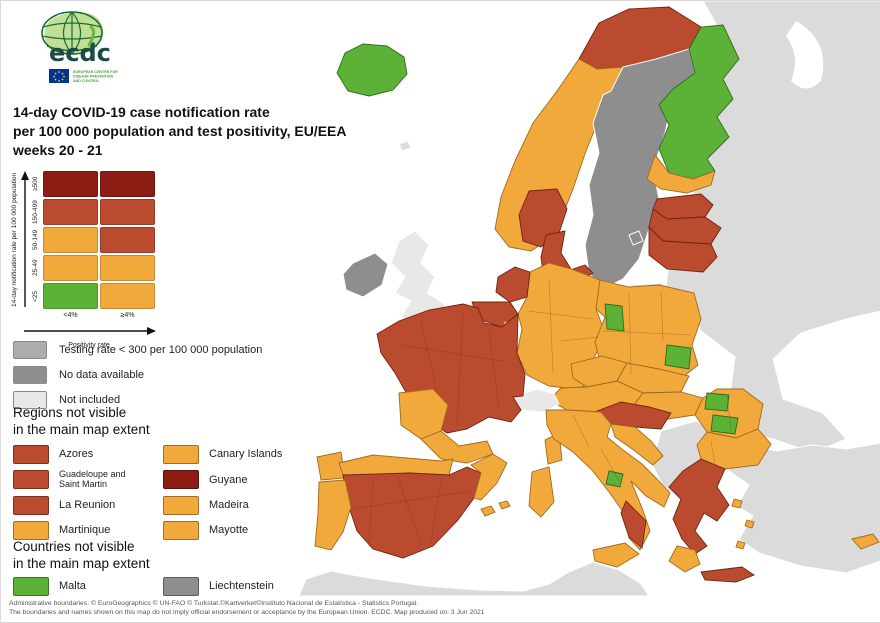  Describe the element at coordinates (93, 77) in the screenshot. I see `svg-text: DISEASE PREVENTION` at that location.